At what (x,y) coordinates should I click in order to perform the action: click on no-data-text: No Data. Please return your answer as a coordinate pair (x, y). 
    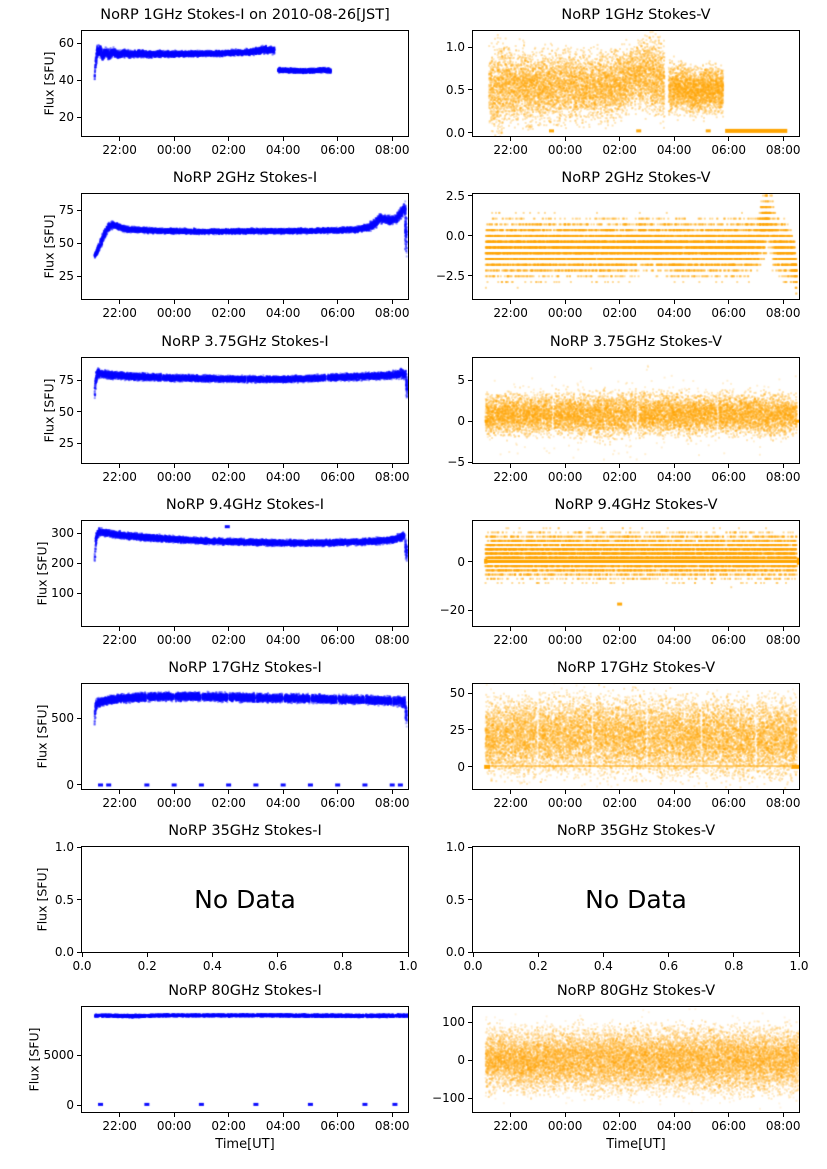
    Looking at the image, I should click on (245, 899).